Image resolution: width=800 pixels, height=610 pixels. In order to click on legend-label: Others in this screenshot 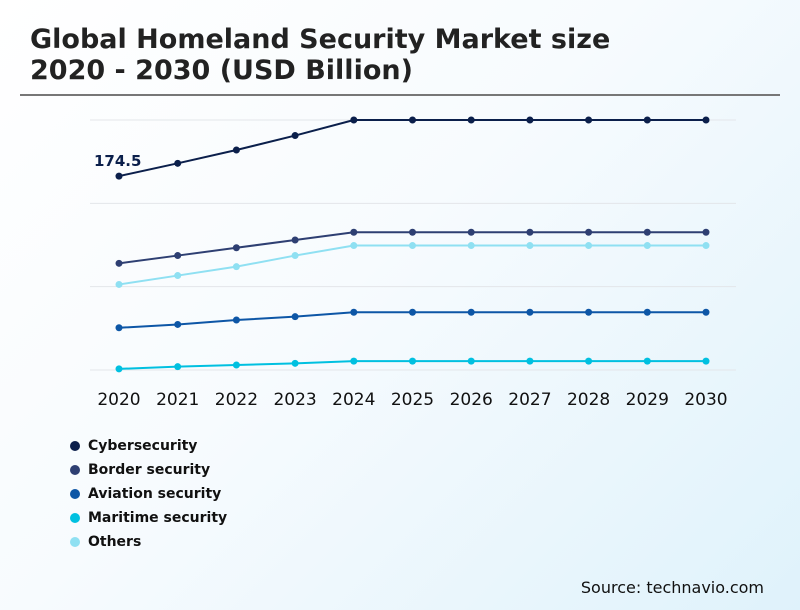, I will do `click(115, 542)`.